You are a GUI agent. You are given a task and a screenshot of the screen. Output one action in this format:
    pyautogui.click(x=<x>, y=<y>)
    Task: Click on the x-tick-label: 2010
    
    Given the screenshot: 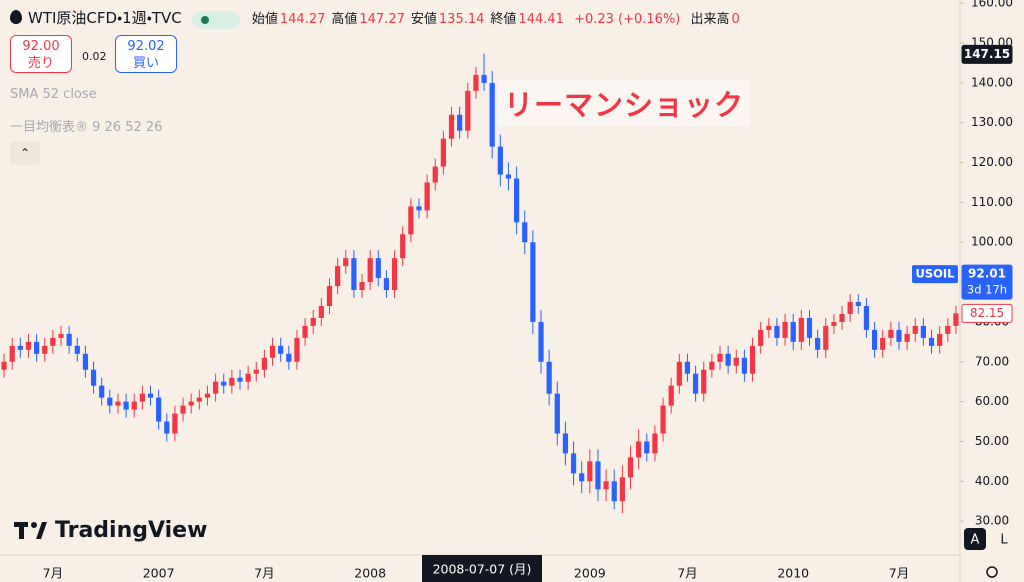 What is the action you would take?
    pyautogui.click(x=793, y=573)
    